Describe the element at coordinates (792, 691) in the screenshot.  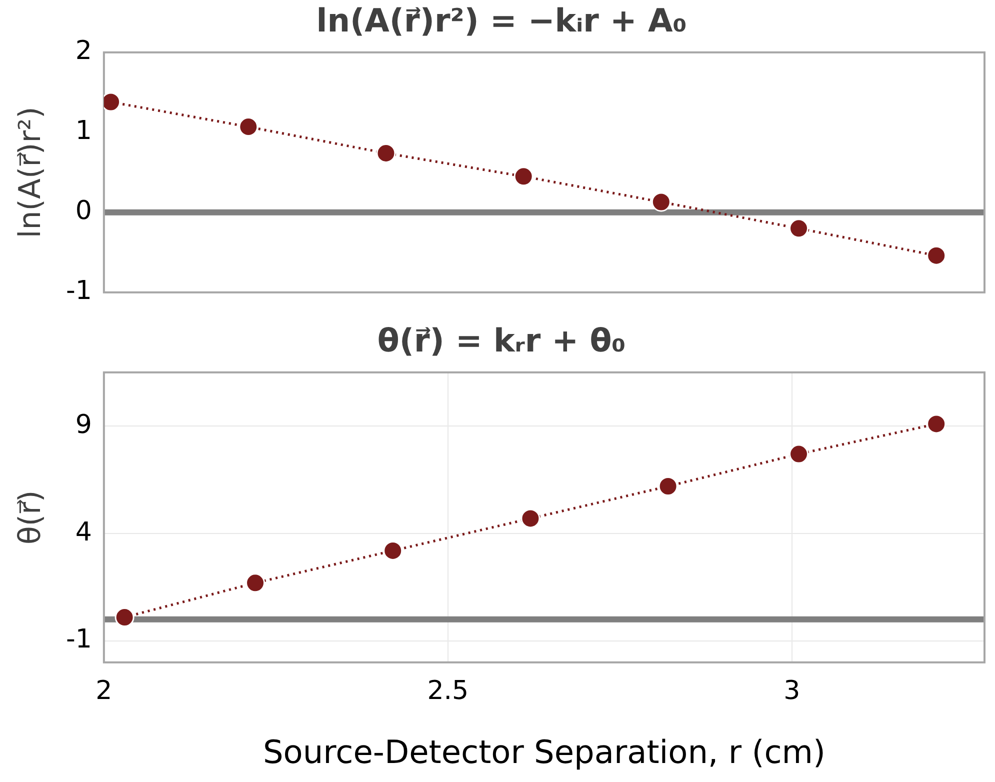
I see `x-tick-label: 3` at that location.